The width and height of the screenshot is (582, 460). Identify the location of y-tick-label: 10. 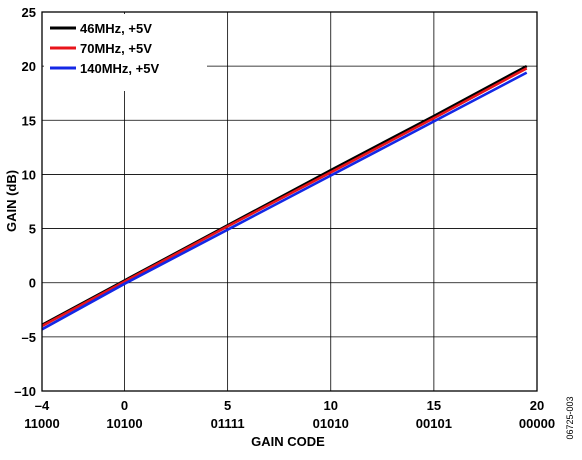
(29, 174).